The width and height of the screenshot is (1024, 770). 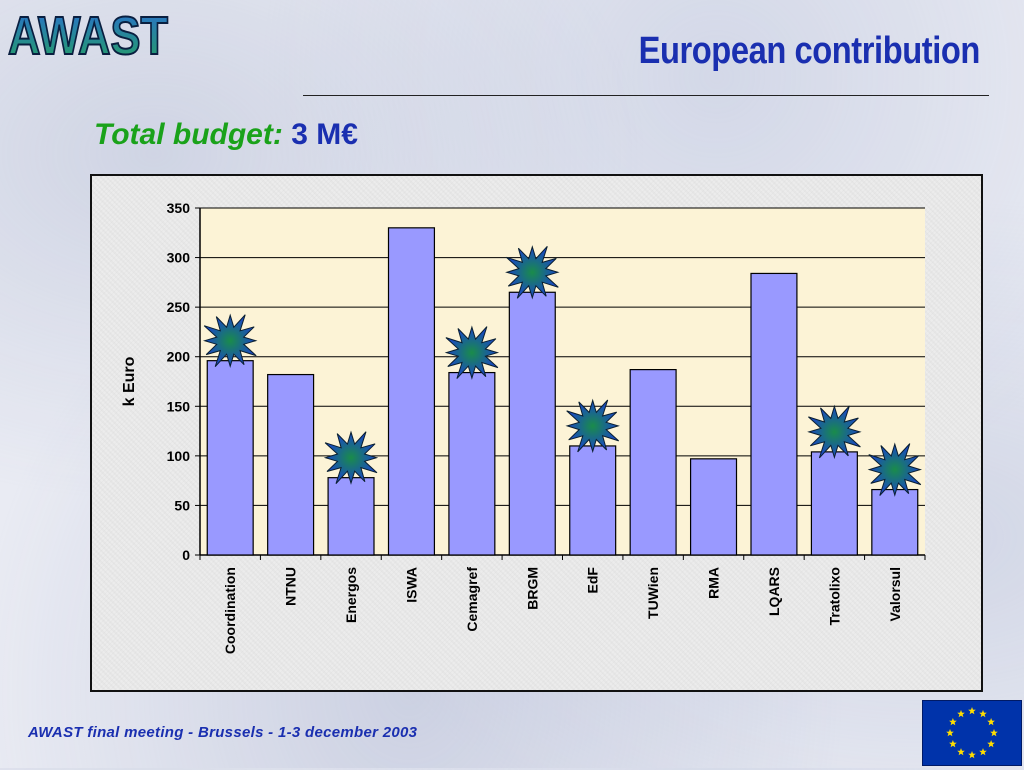 What do you see at coordinates (351, 595) in the screenshot?
I see `x-tick-label: Energos` at bounding box center [351, 595].